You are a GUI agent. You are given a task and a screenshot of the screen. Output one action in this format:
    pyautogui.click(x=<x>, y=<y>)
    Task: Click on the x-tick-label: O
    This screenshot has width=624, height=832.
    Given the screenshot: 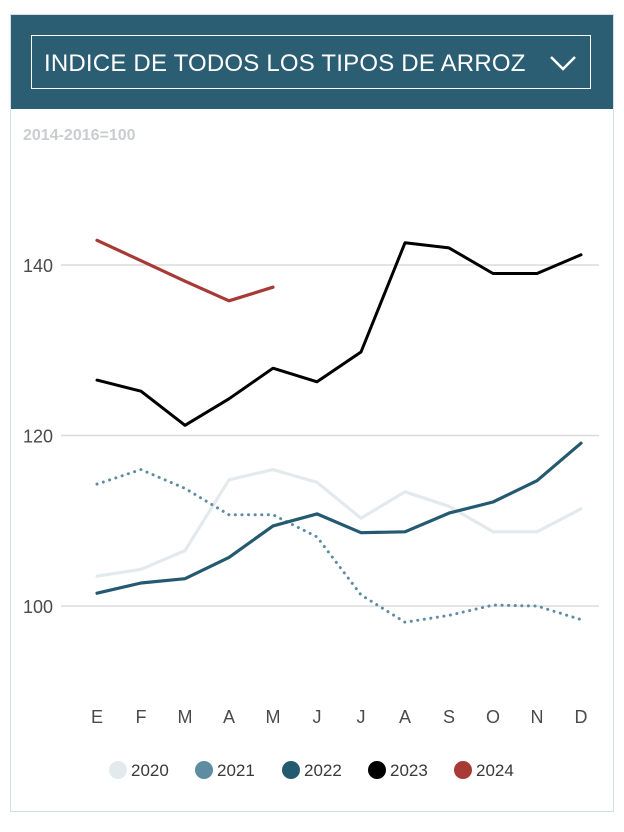 What is the action you would take?
    pyautogui.click(x=493, y=717)
    